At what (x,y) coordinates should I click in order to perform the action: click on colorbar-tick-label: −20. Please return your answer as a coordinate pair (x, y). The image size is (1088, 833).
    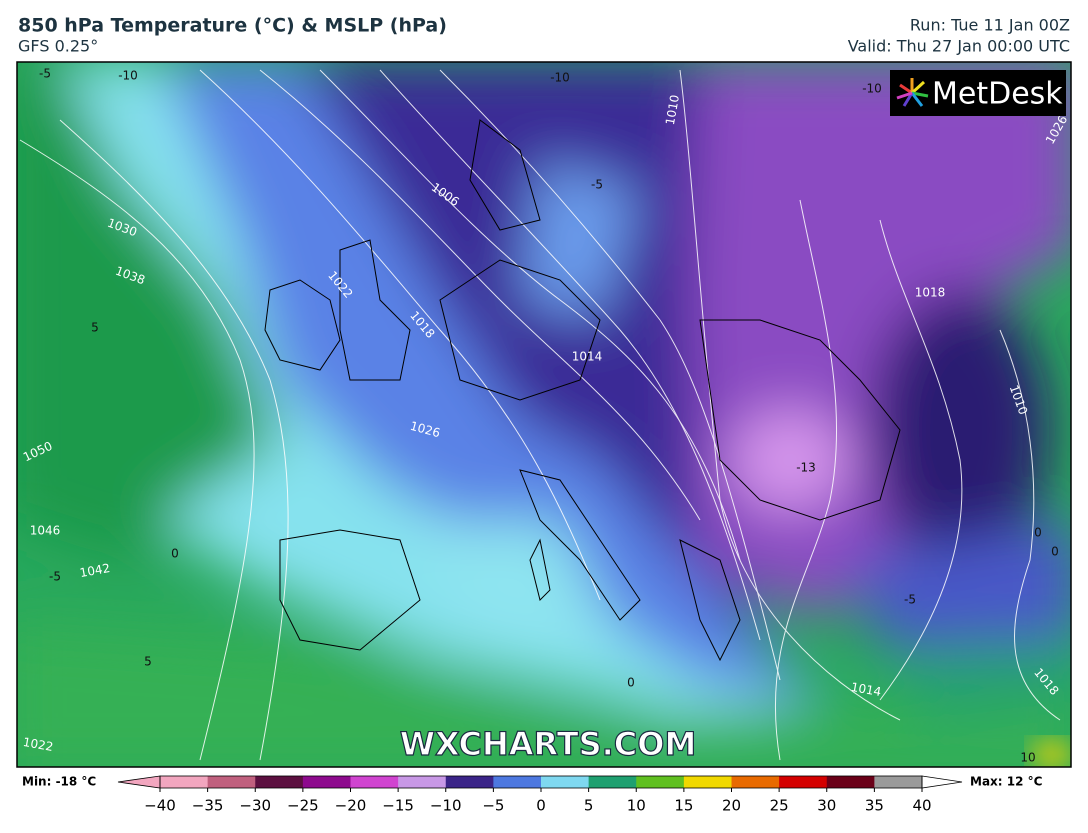
    Looking at the image, I should click on (351, 806).